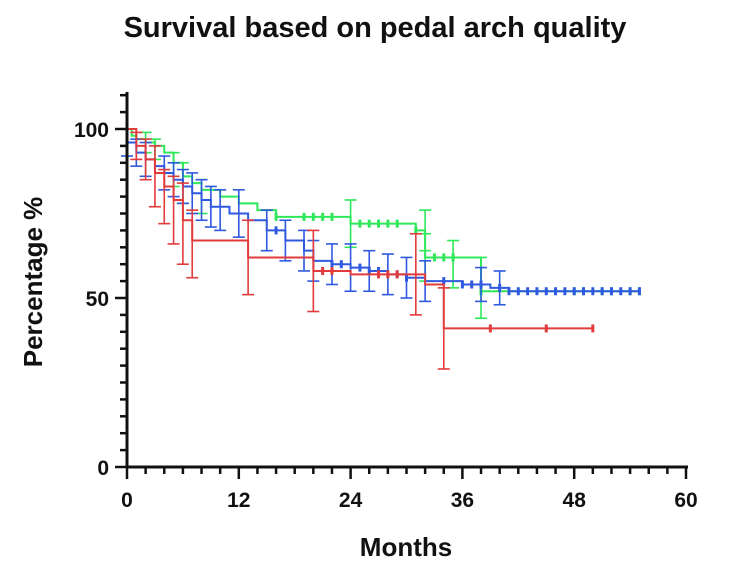 The image size is (750, 578). I want to click on x-axis-title: Months, so click(406, 547).